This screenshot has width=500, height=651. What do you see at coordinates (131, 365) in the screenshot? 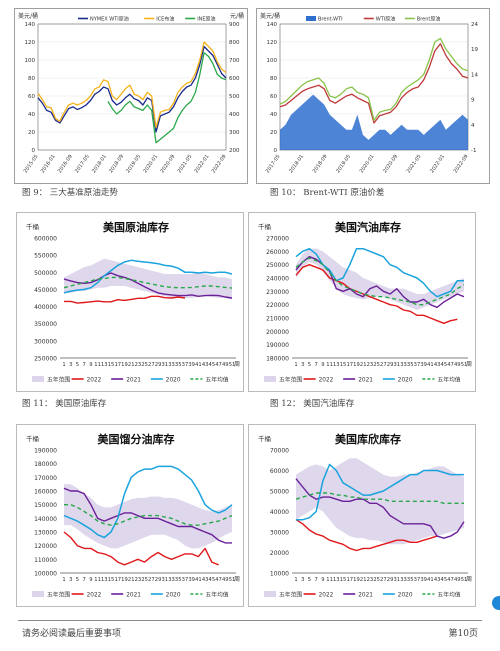
I see `x-tick-label: 21` at bounding box center [131, 365].